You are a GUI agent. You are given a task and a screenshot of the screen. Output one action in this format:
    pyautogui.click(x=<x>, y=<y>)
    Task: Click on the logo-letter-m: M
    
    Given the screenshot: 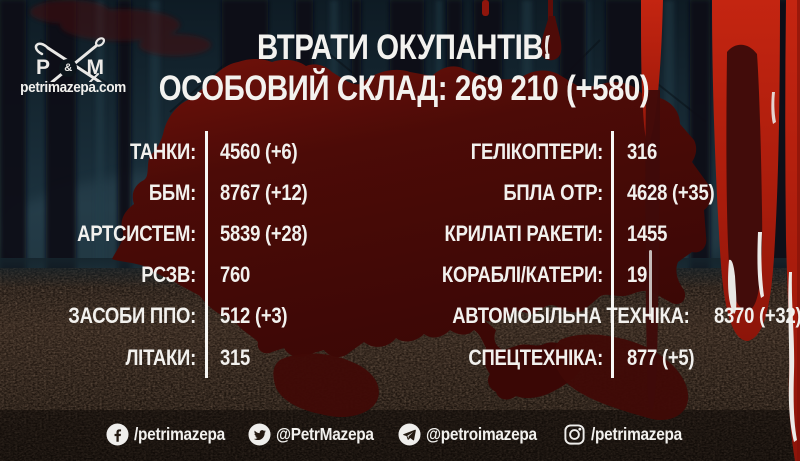 What is the action you would take?
    pyautogui.click(x=95, y=67)
    